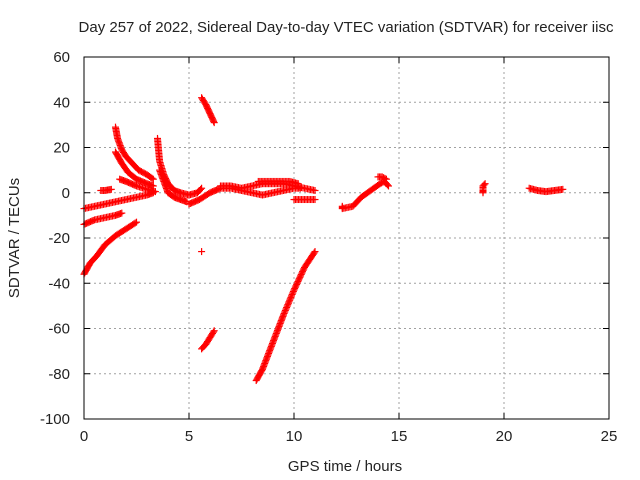  What do you see at coordinates (59, 374) in the screenshot?
I see `y-tick-label: -80` at bounding box center [59, 374].